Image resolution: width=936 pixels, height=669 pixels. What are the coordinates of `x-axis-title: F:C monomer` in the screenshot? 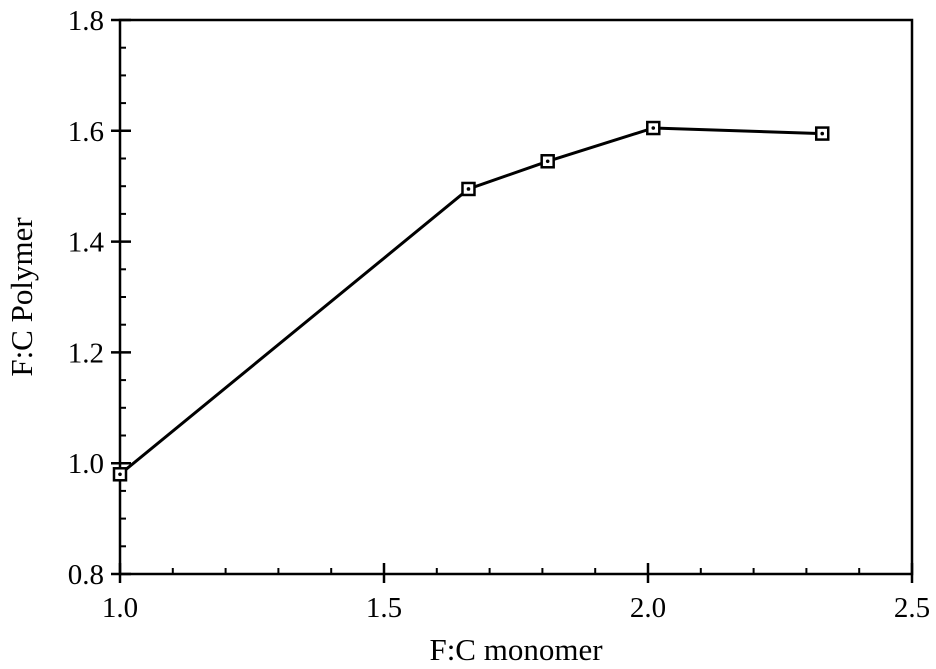 It's located at (516, 649).